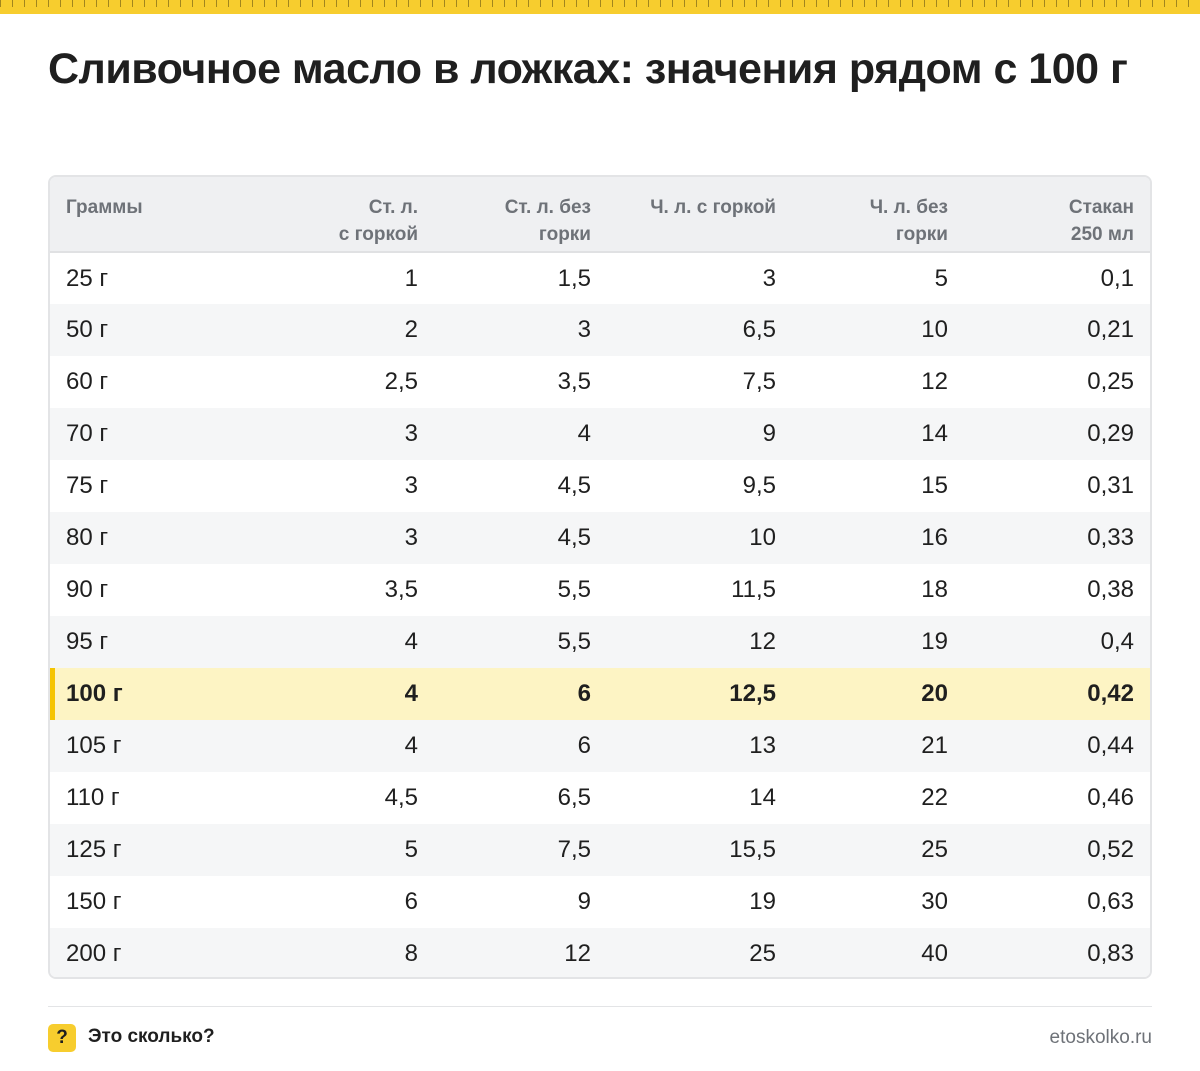 The height and width of the screenshot is (1071, 1200). I want to click on cell-cup: 0,4, so click(1117, 641).